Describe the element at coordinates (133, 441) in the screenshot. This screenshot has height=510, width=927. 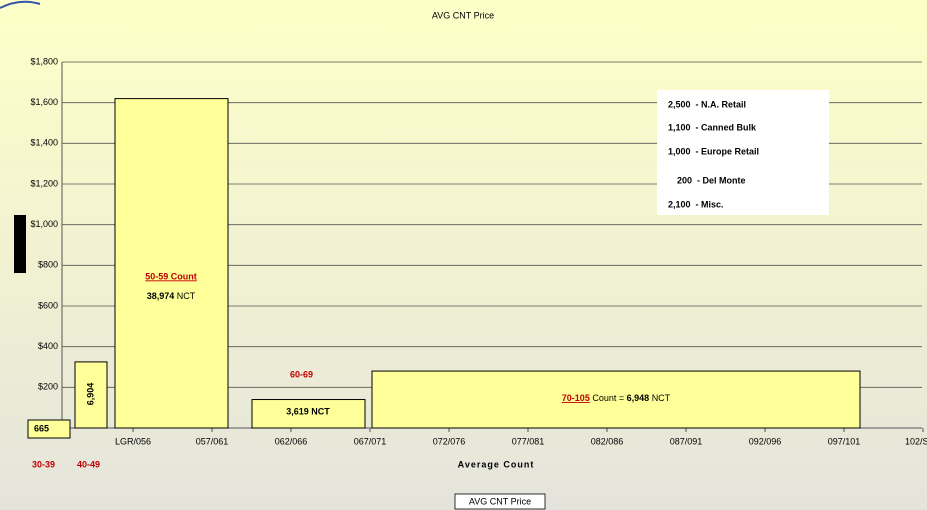
I see `x-tick-label: LGR/056` at that location.